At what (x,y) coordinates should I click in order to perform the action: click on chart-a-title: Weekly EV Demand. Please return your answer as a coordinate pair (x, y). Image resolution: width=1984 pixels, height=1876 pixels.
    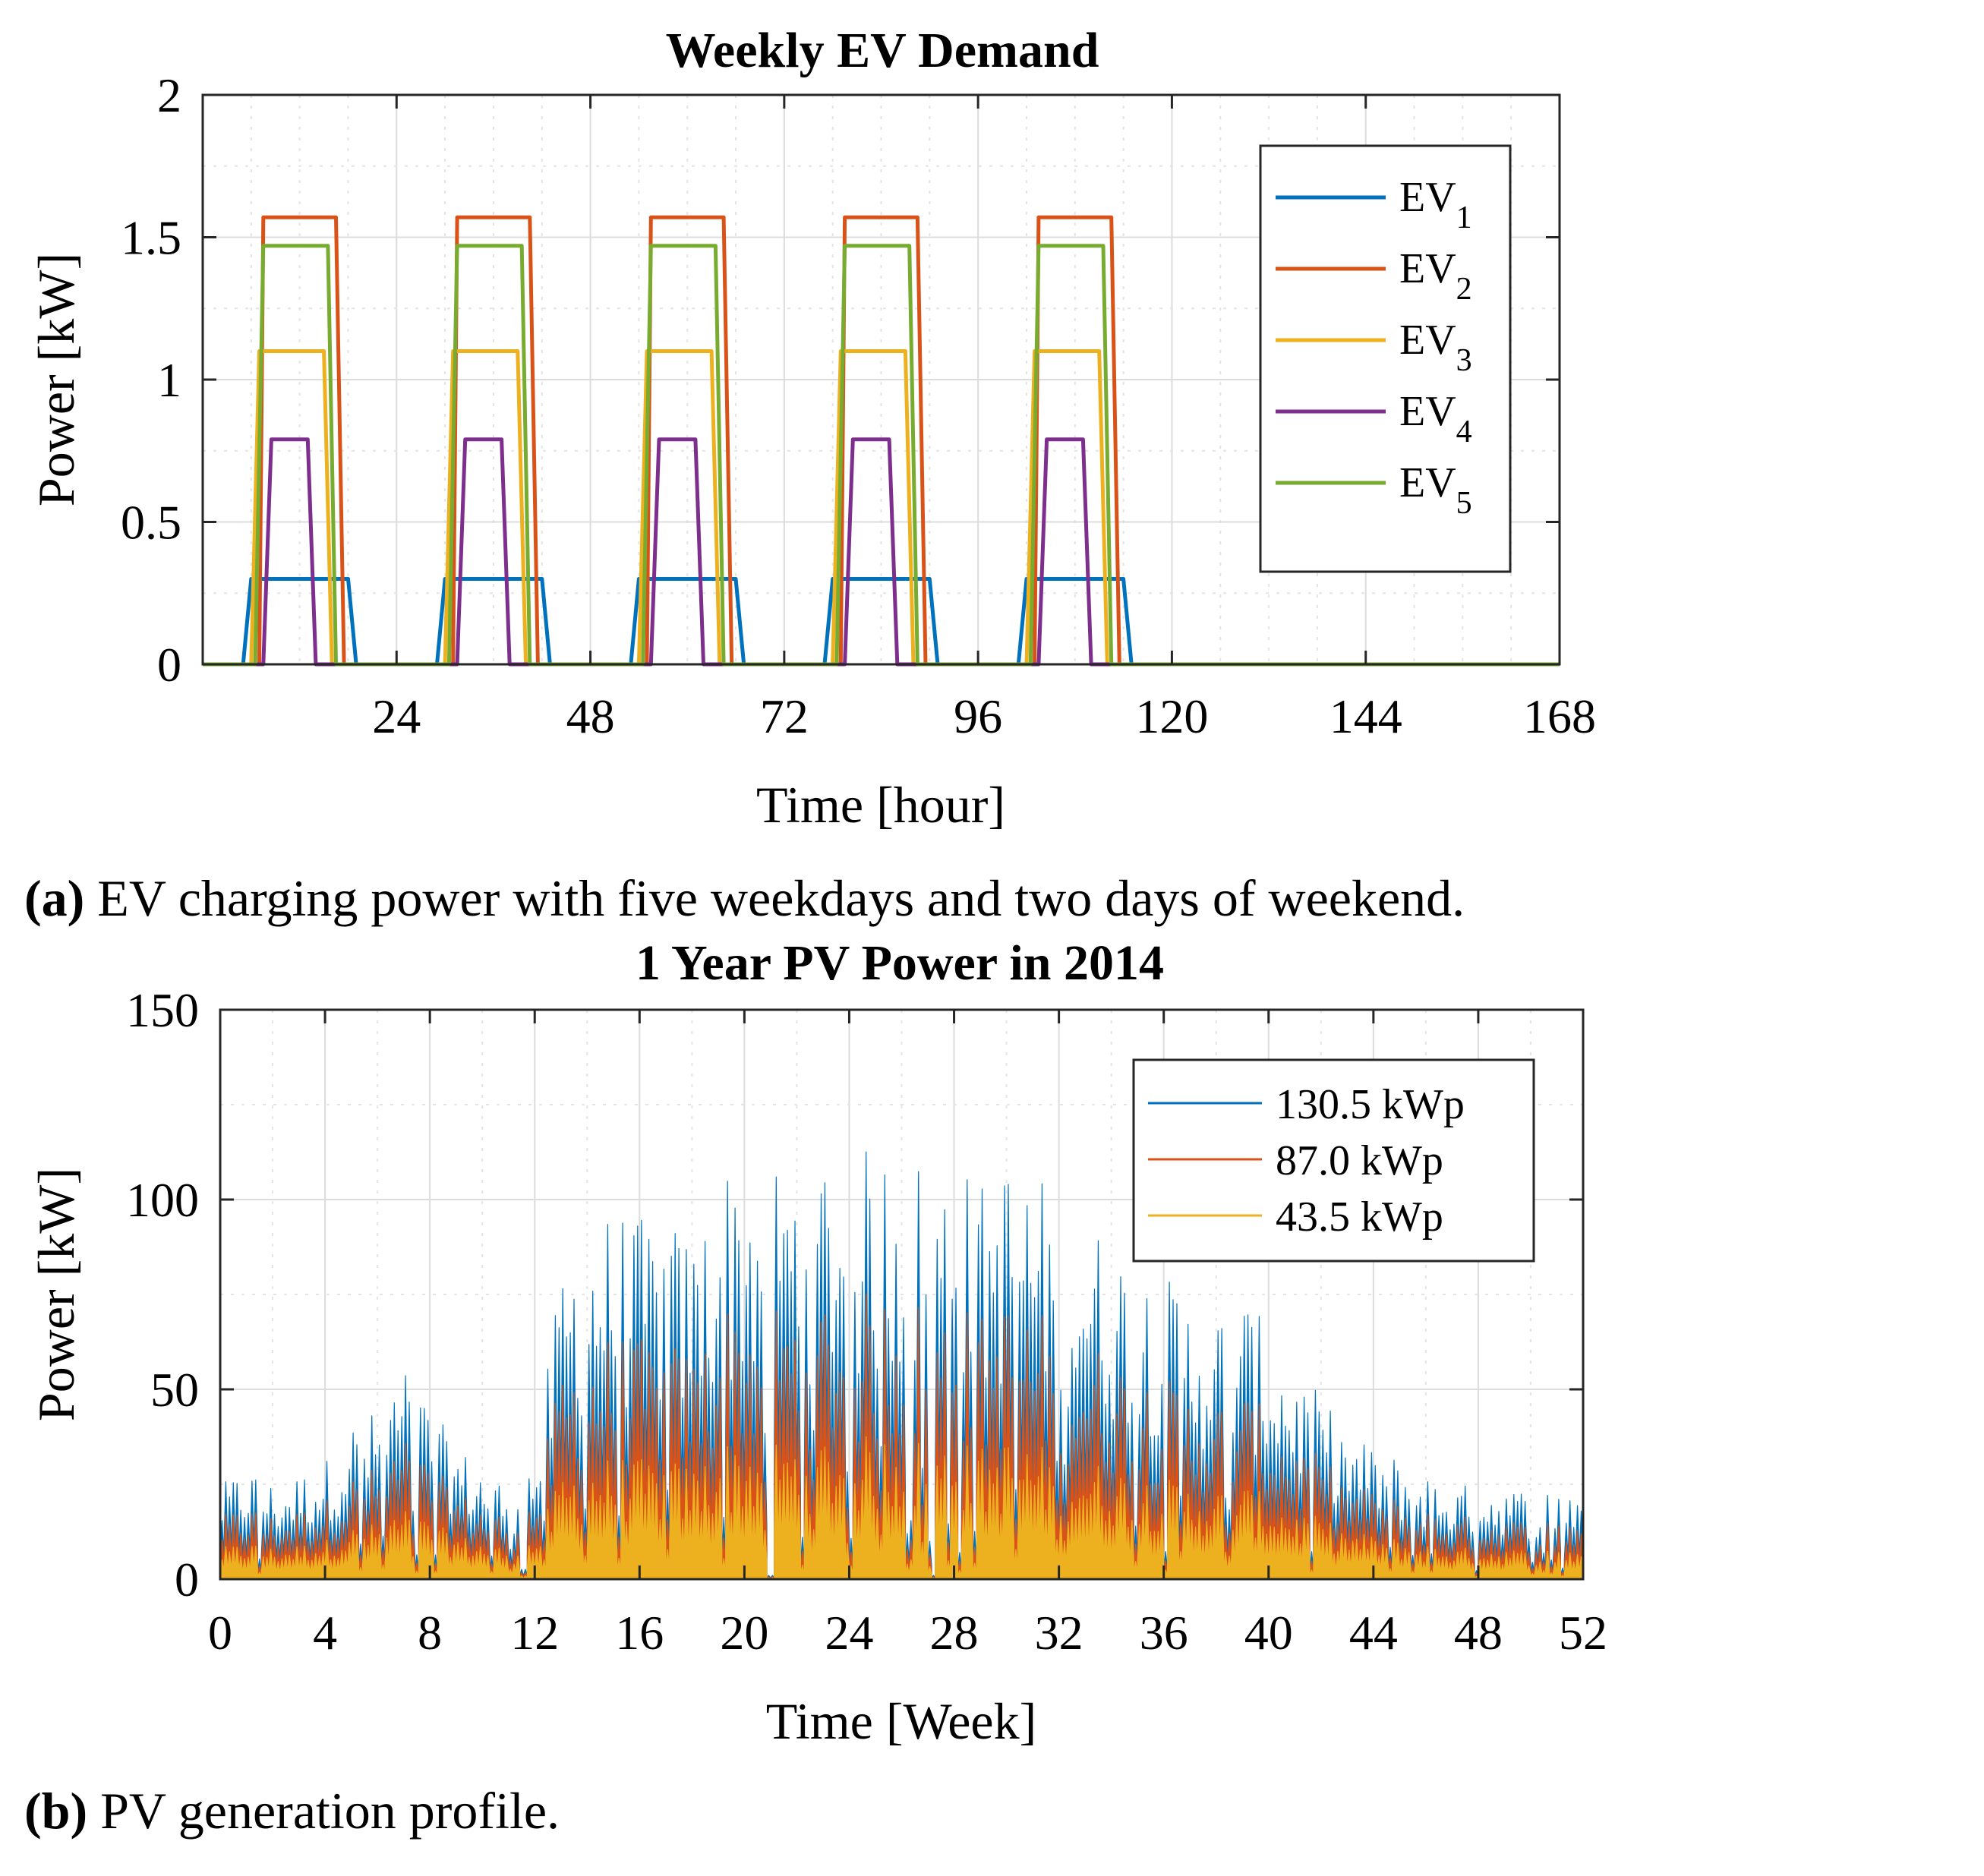
    Looking at the image, I should click on (883, 51).